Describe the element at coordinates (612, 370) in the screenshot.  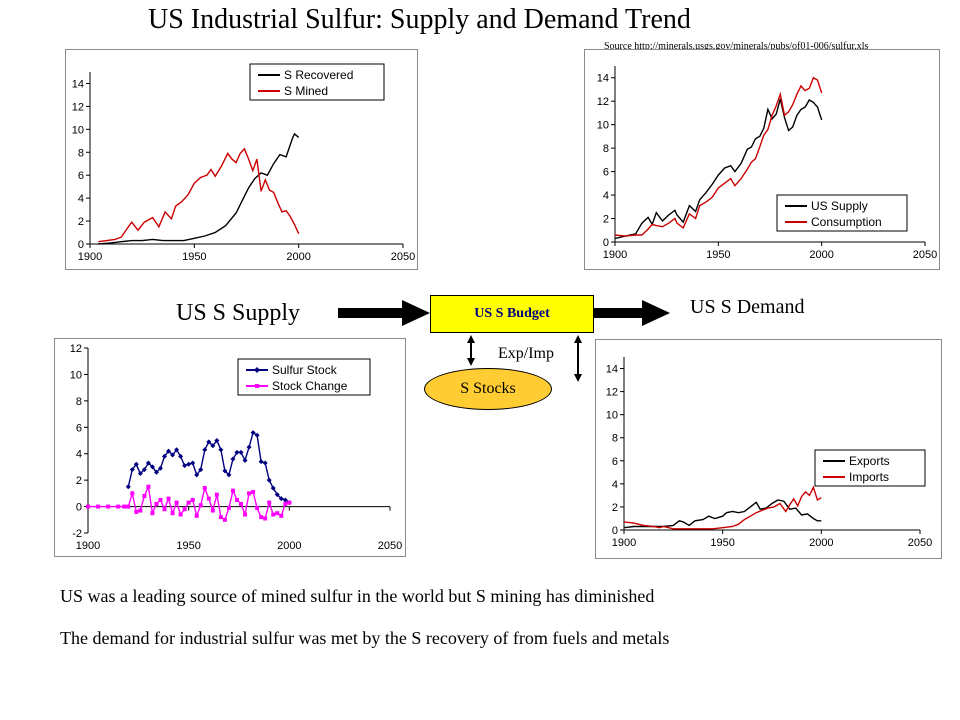
I see `y-tick-label: 14` at that location.